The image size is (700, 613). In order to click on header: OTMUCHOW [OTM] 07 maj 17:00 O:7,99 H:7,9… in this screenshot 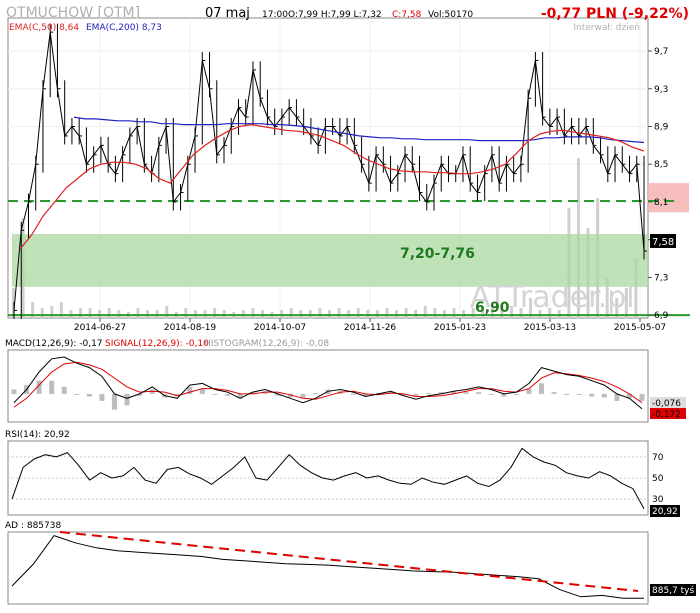, I will do `click(347, 19)`.